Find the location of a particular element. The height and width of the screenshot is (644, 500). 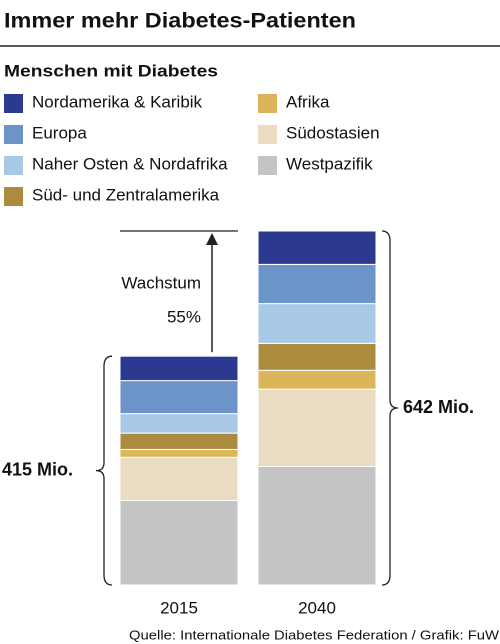

total-label: 415 Mio. is located at coordinates (37, 469).